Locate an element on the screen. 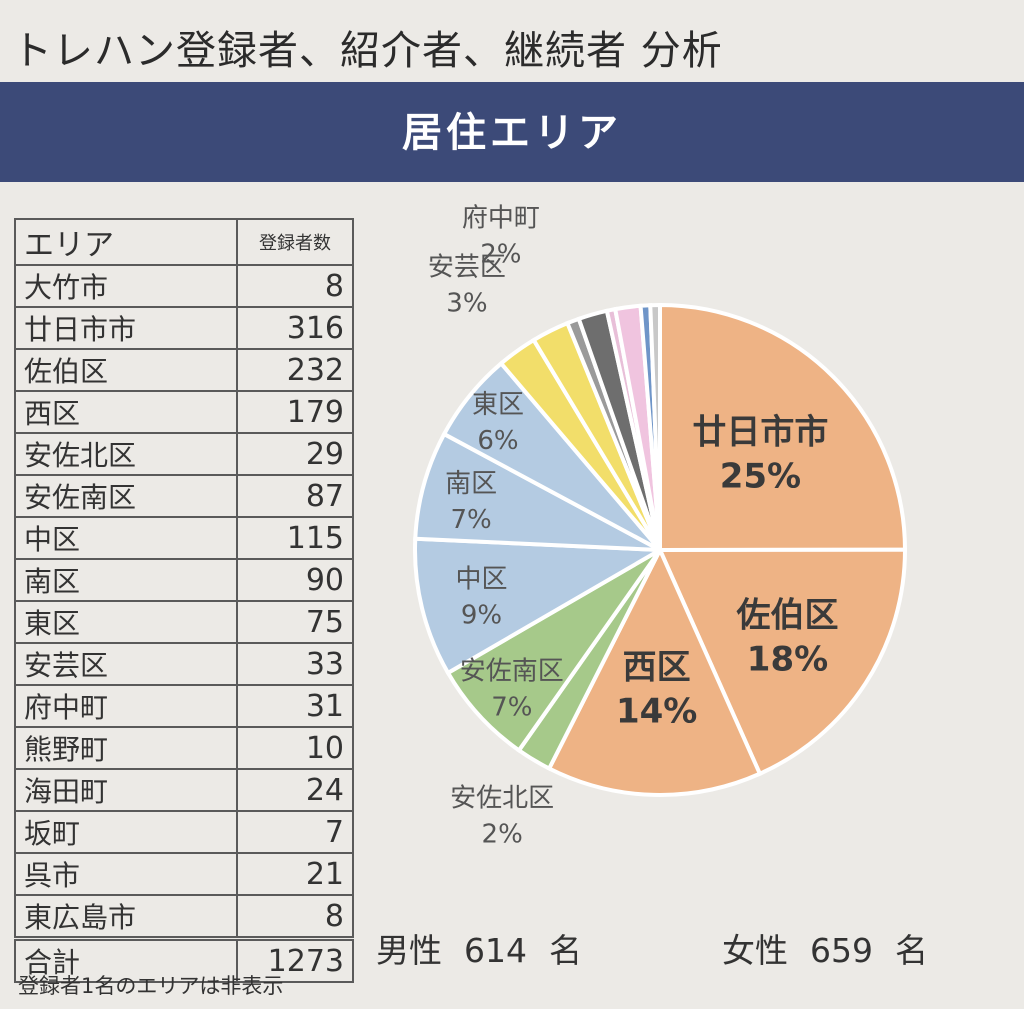  table-row: 安佐南区 87 is located at coordinates (184, 496).